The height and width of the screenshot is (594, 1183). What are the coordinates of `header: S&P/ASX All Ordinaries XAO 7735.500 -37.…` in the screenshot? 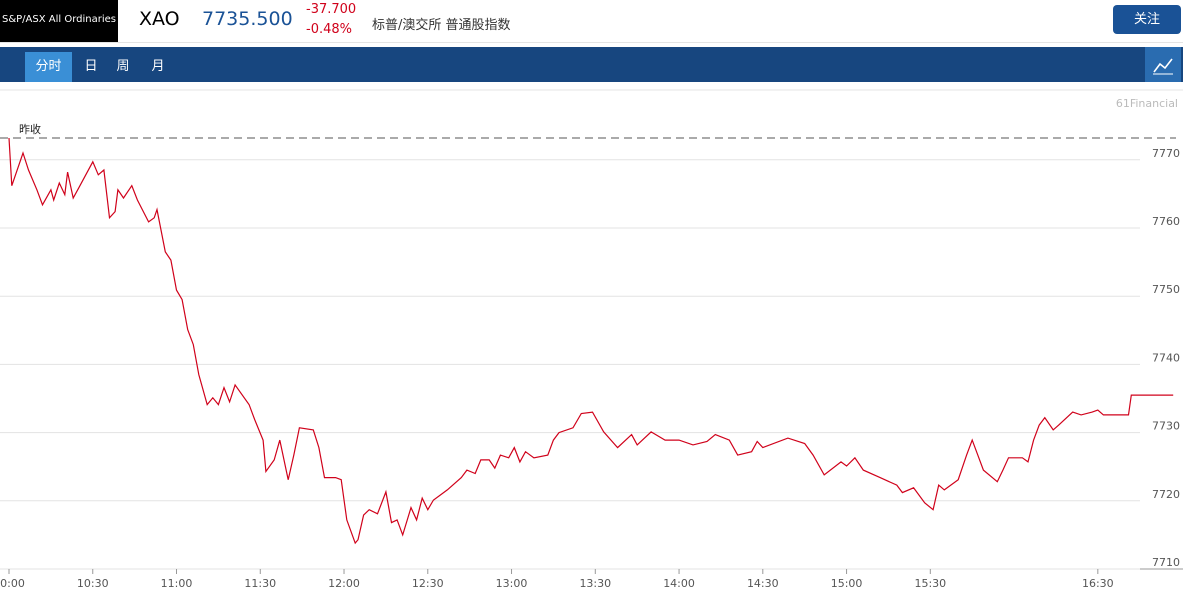 It's located at (591, 21).